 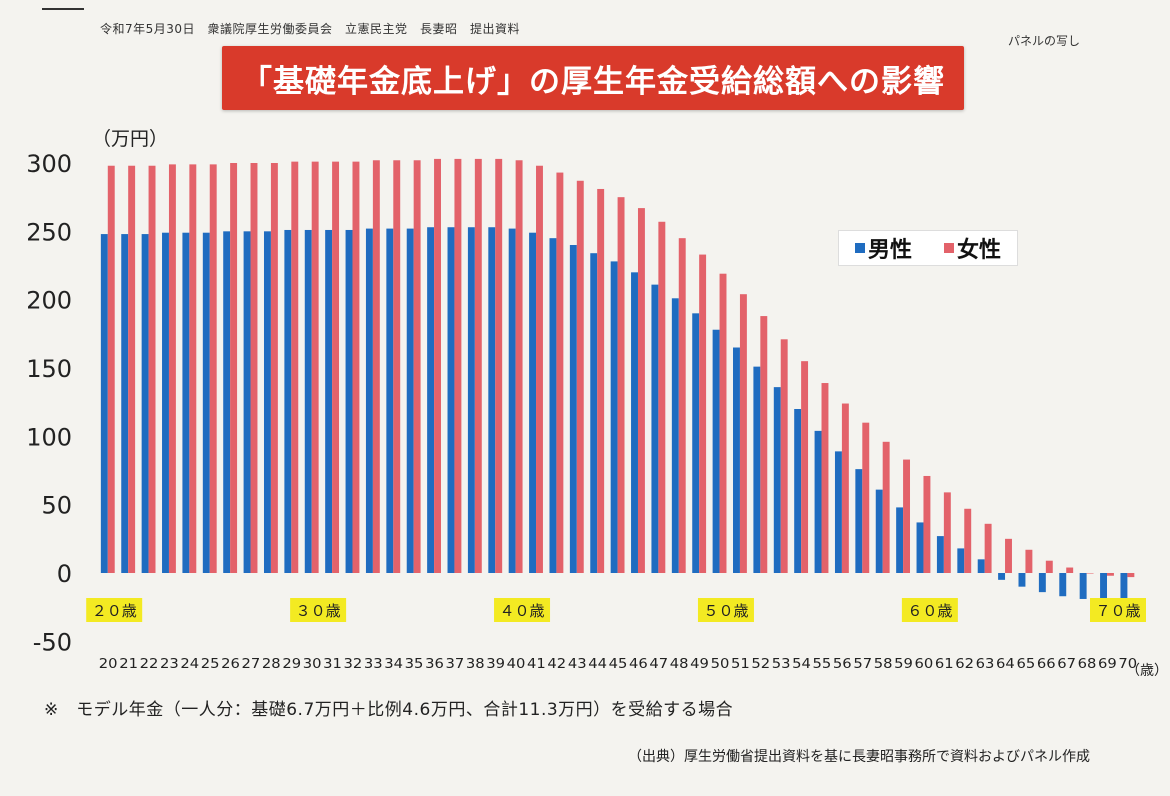 What do you see at coordinates (842, 664) in the screenshot?
I see `x-tick-label: 56` at bounding box center [842, 664].